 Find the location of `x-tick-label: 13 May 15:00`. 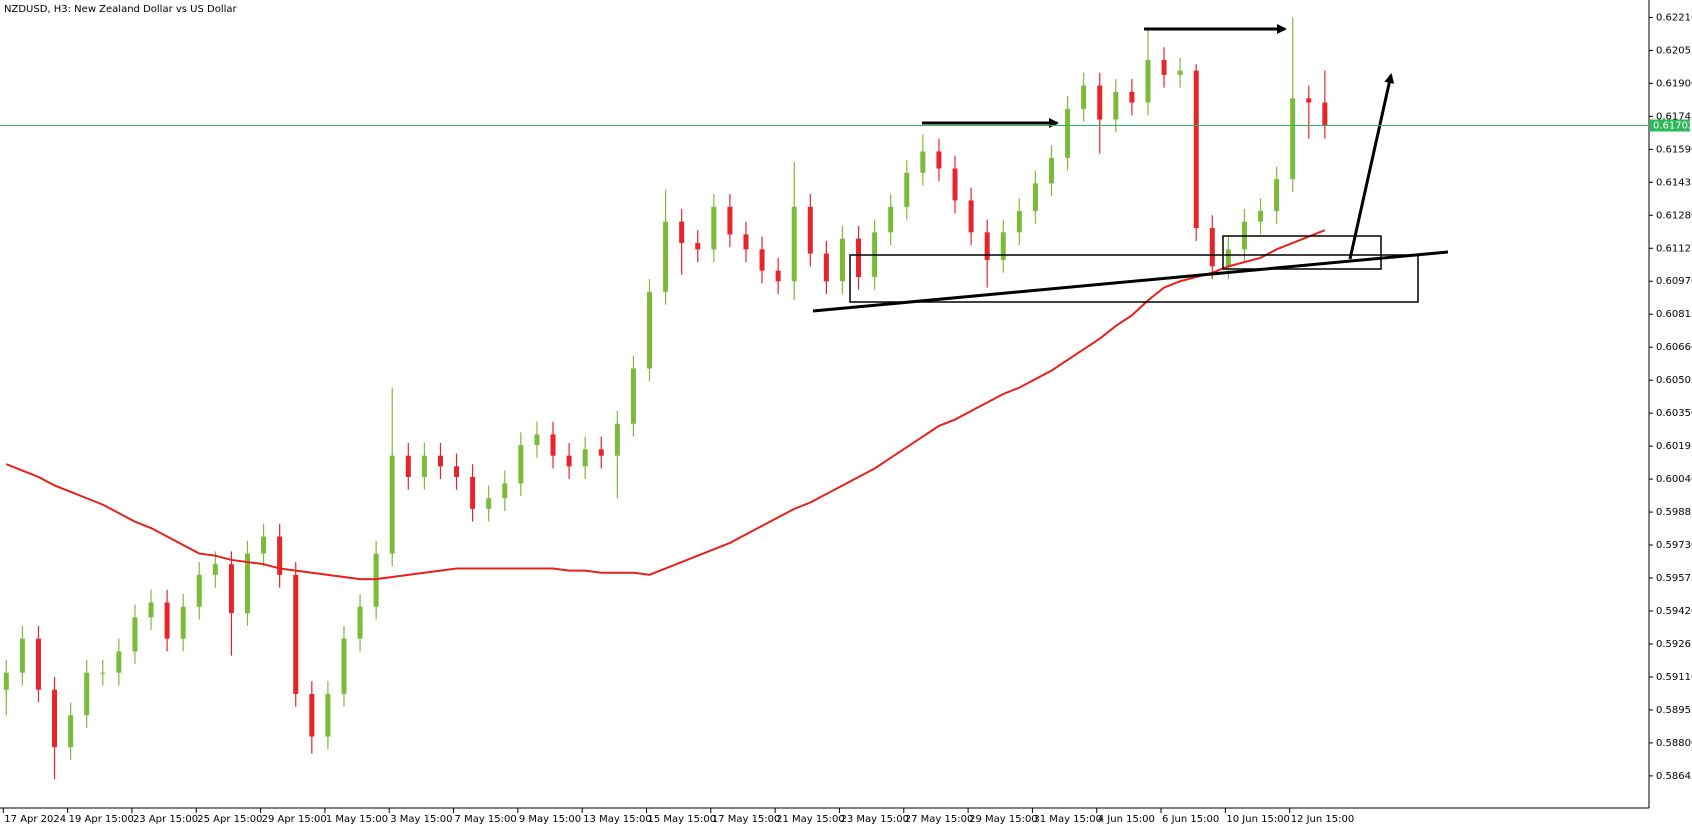

x-tick-label: 13 May 15:00 is located at coordinates (617, 819).